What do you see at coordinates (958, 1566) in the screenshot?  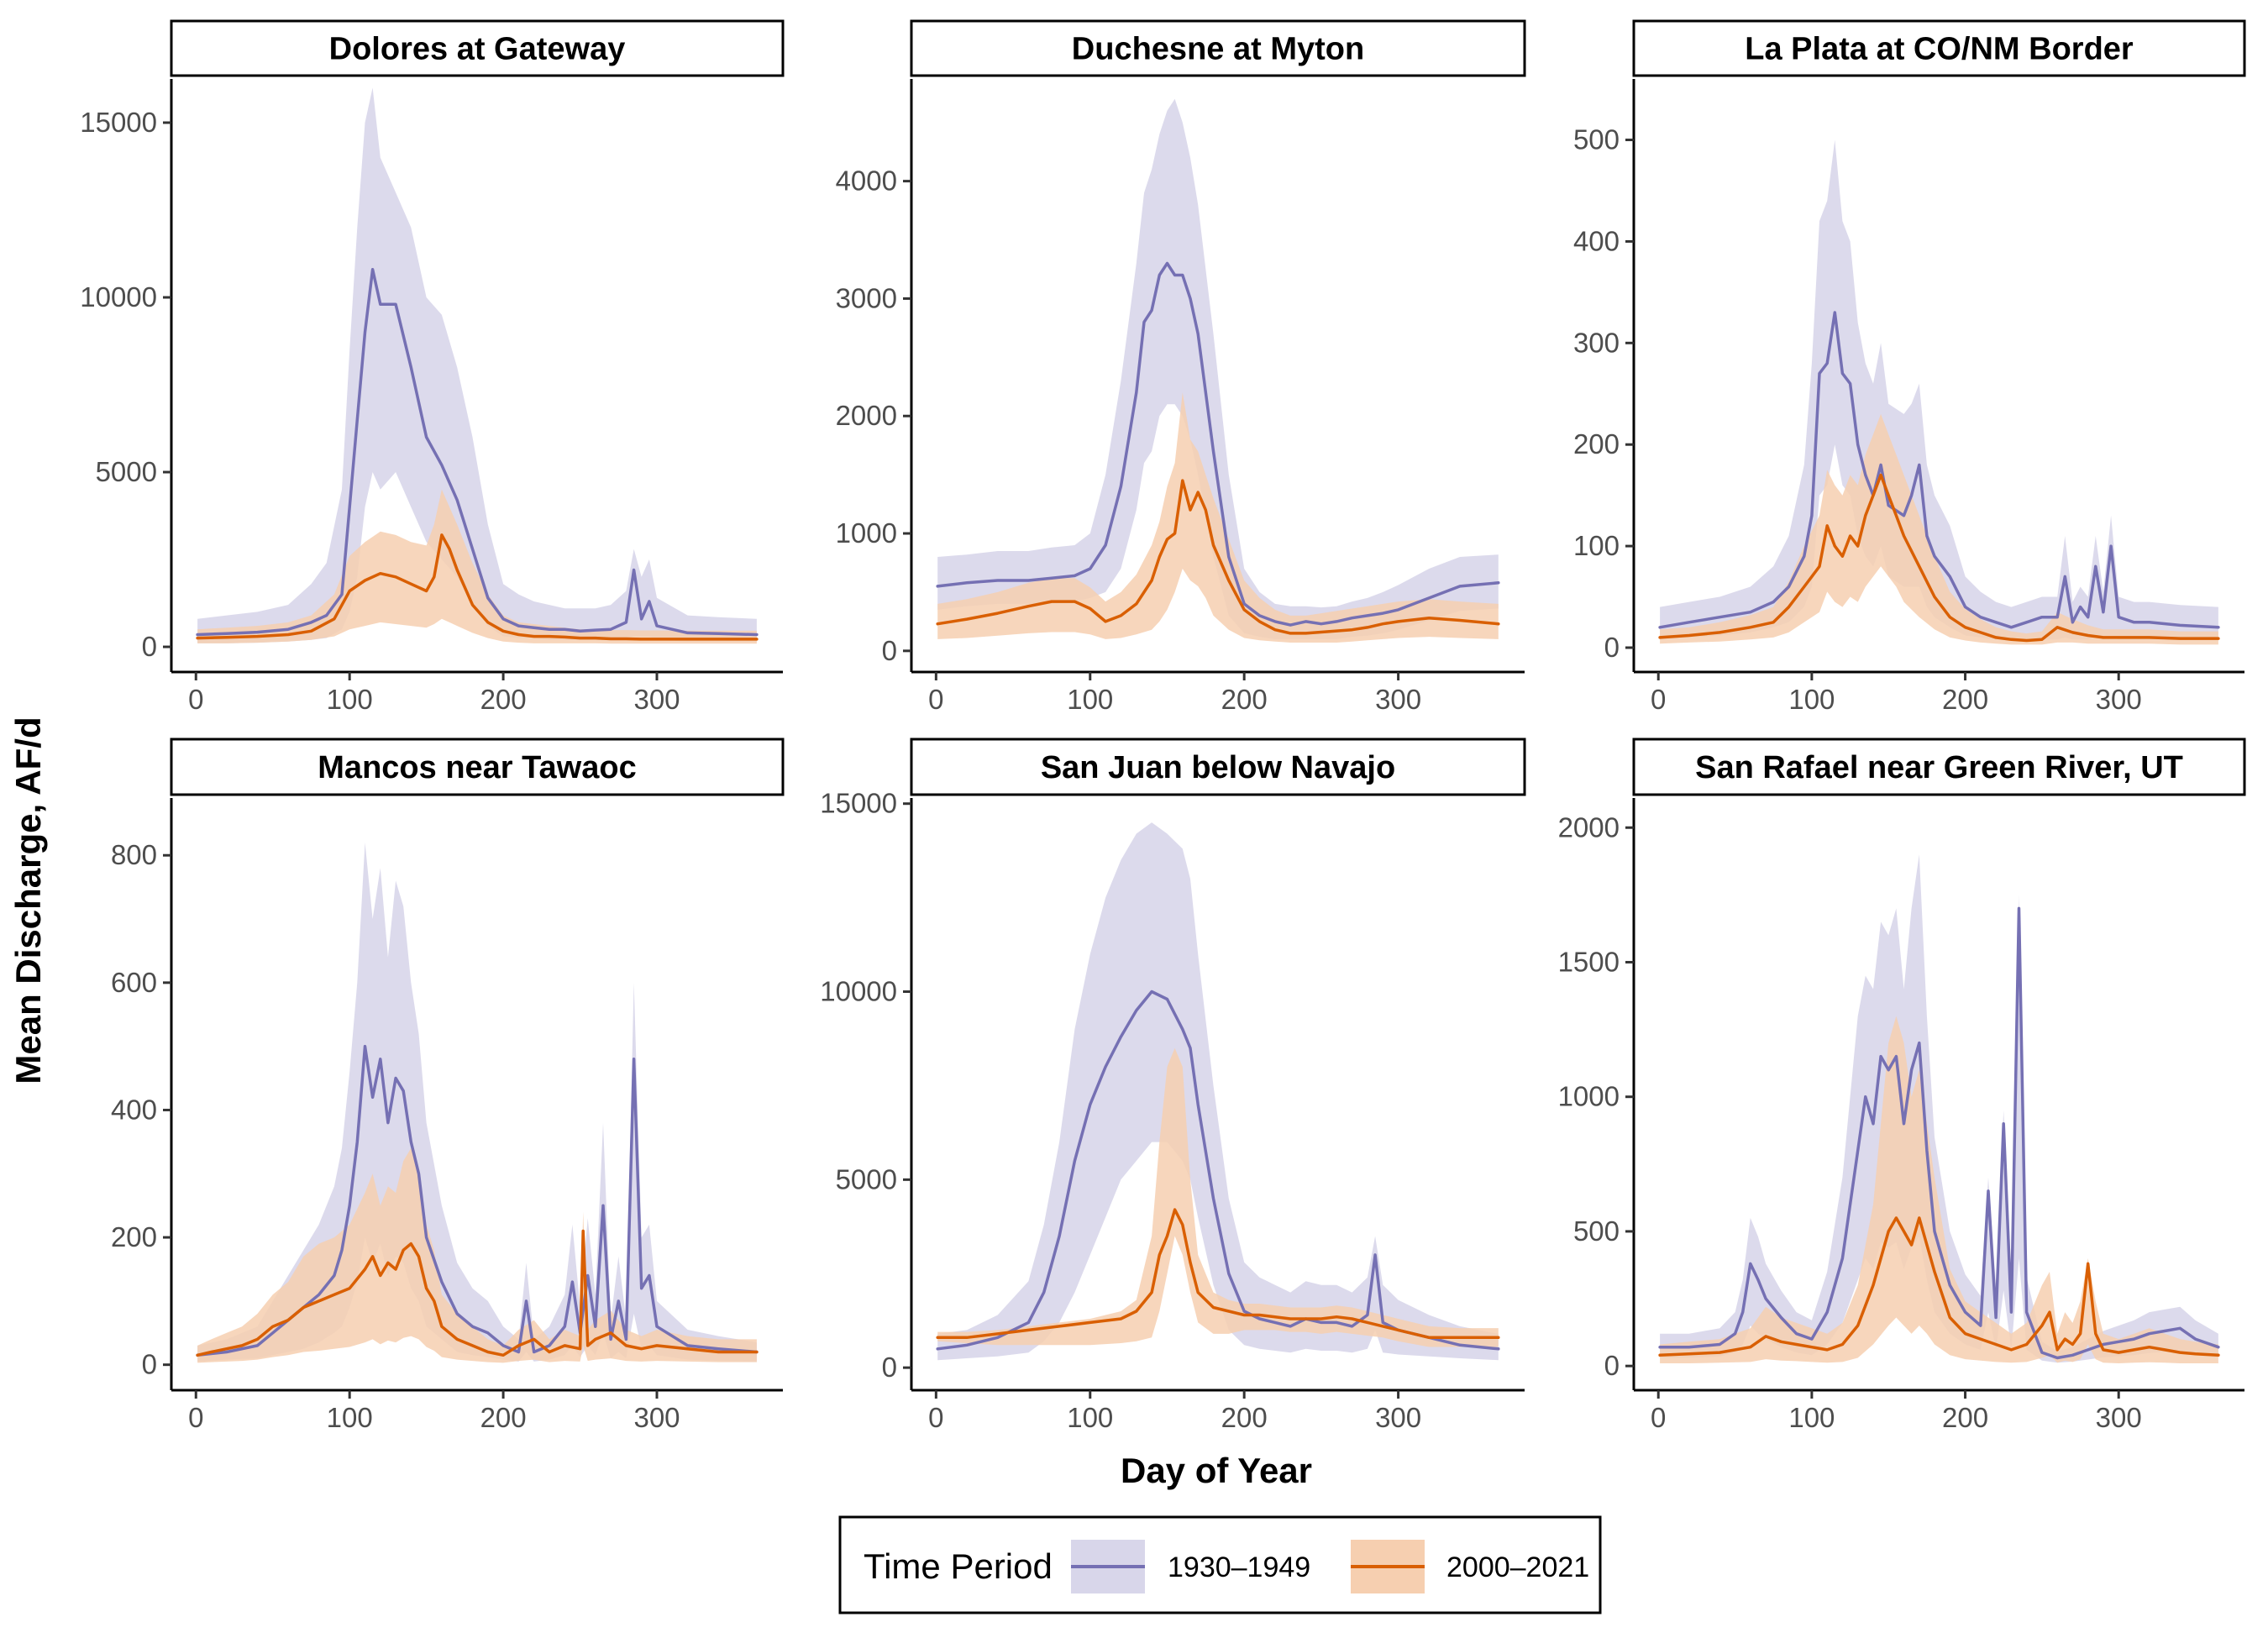 I see `legend-title: Time Period` at bounding box center [958, 1566].